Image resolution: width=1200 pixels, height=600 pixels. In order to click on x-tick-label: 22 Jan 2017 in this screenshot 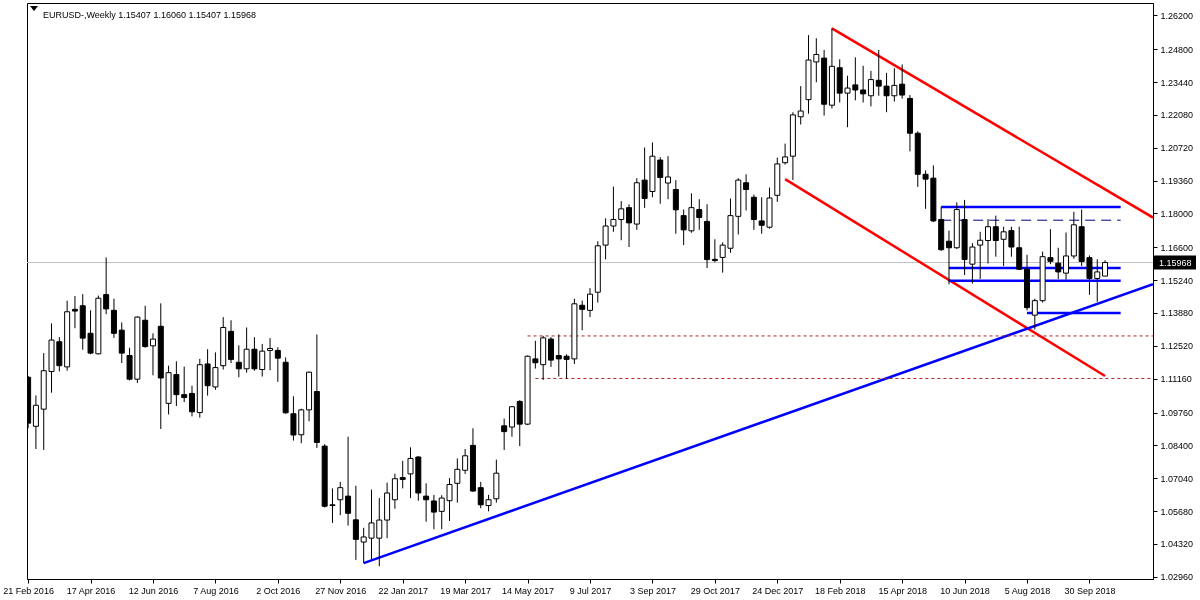, I will do `click(403, 590)`.